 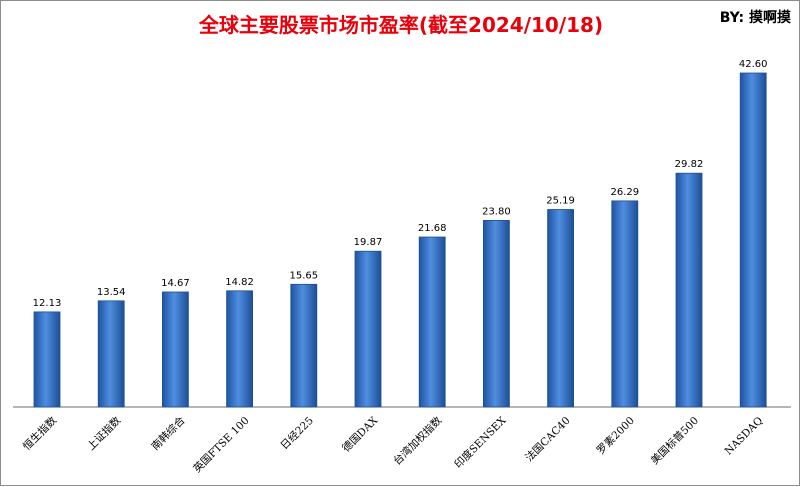 What do you see at coordinates (175, 283) in the screenshot?
I see `value-label-2: 14.67` at bounding box center [175, 283].